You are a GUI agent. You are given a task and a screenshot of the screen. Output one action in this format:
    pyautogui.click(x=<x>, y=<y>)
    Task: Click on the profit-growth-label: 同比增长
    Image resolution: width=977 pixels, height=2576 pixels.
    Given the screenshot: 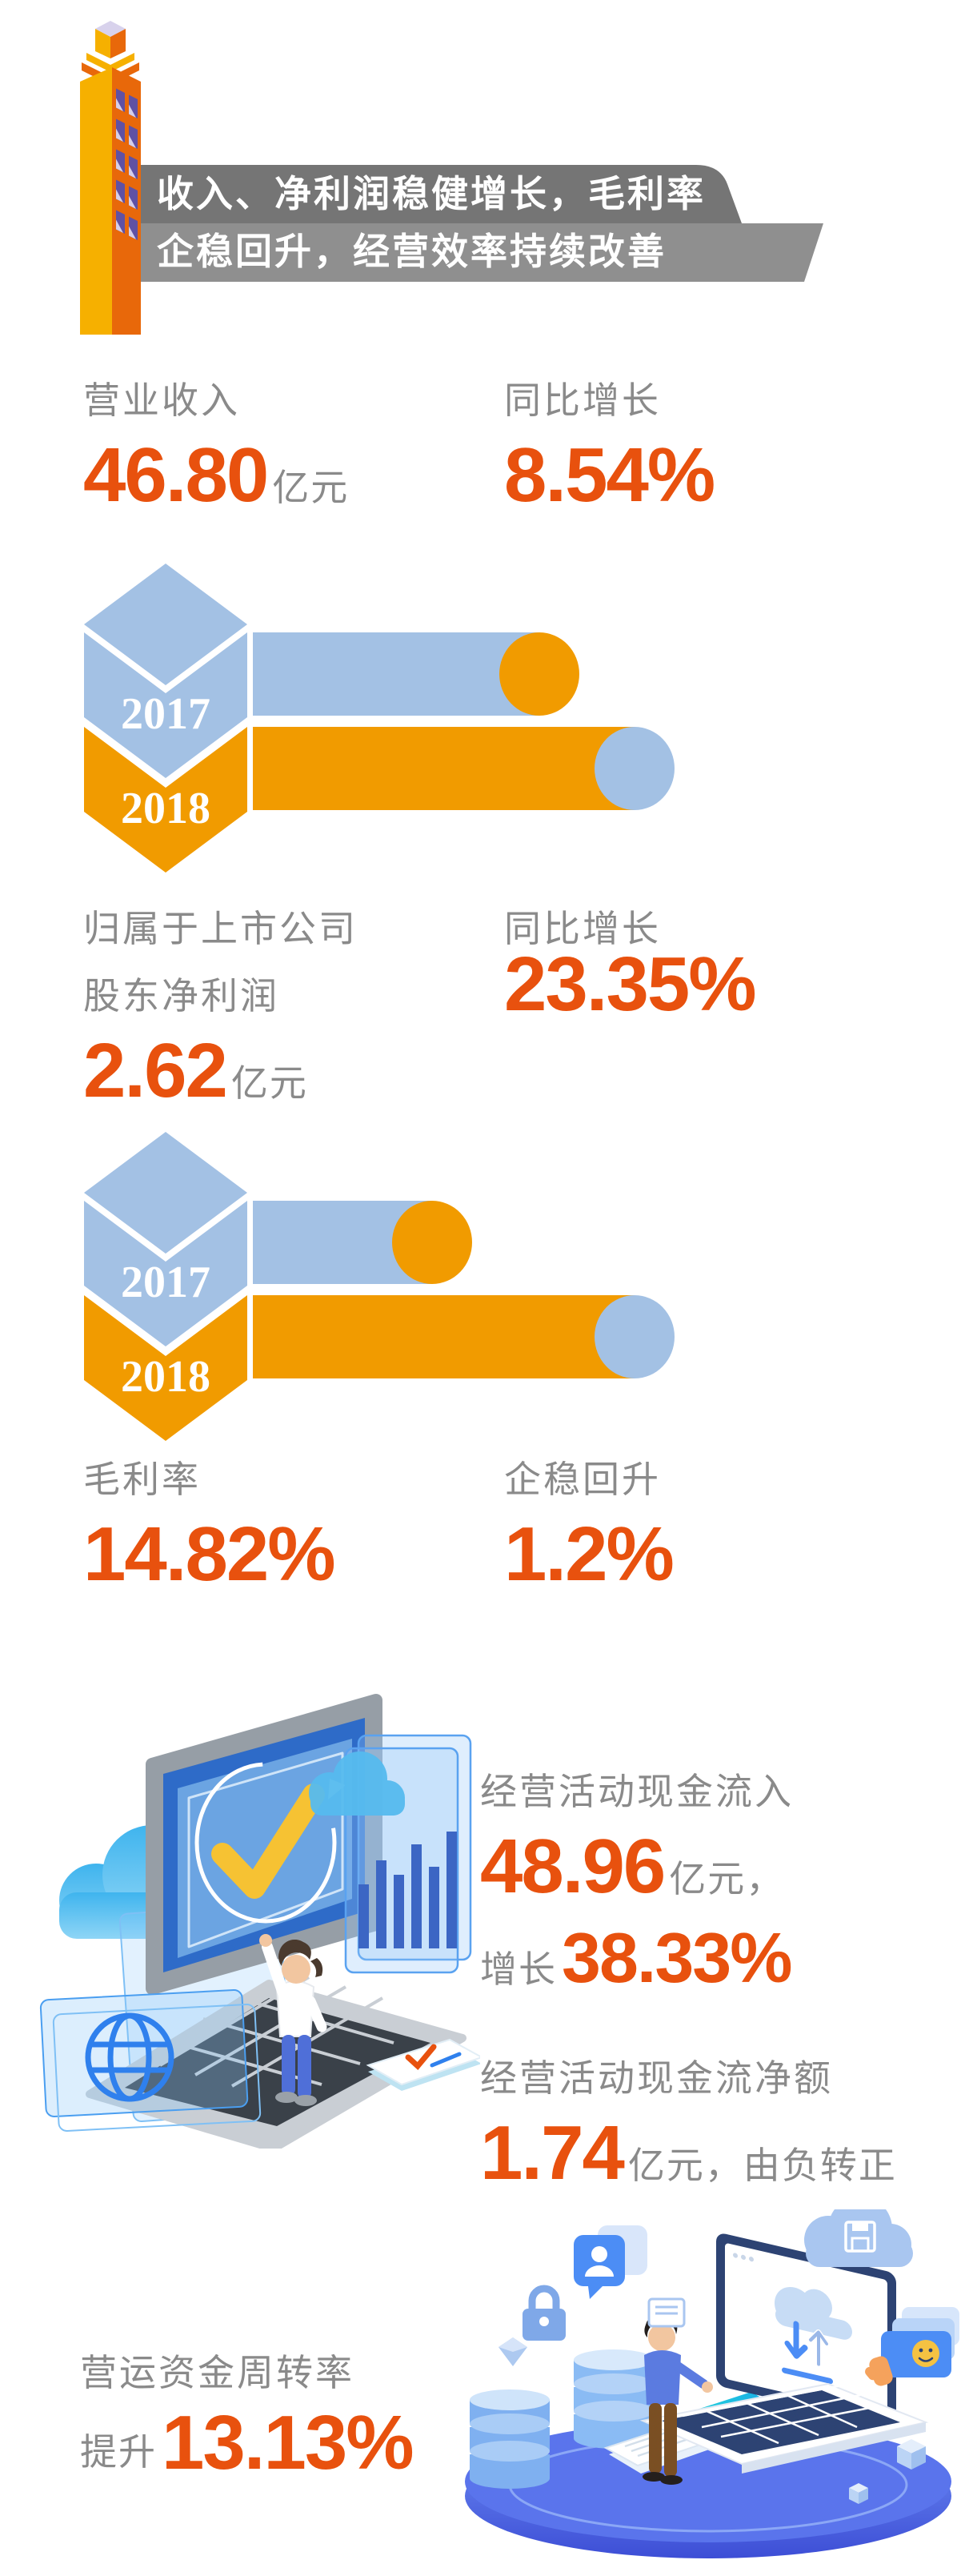 What is the action you would take?
    pyautogui.click(x=582, y=929)
    